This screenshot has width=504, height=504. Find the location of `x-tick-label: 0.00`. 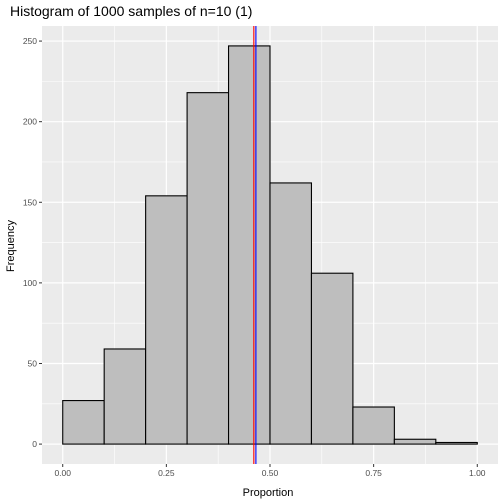

x-tick-label: 0.00 is located at coordinates (62, 473).